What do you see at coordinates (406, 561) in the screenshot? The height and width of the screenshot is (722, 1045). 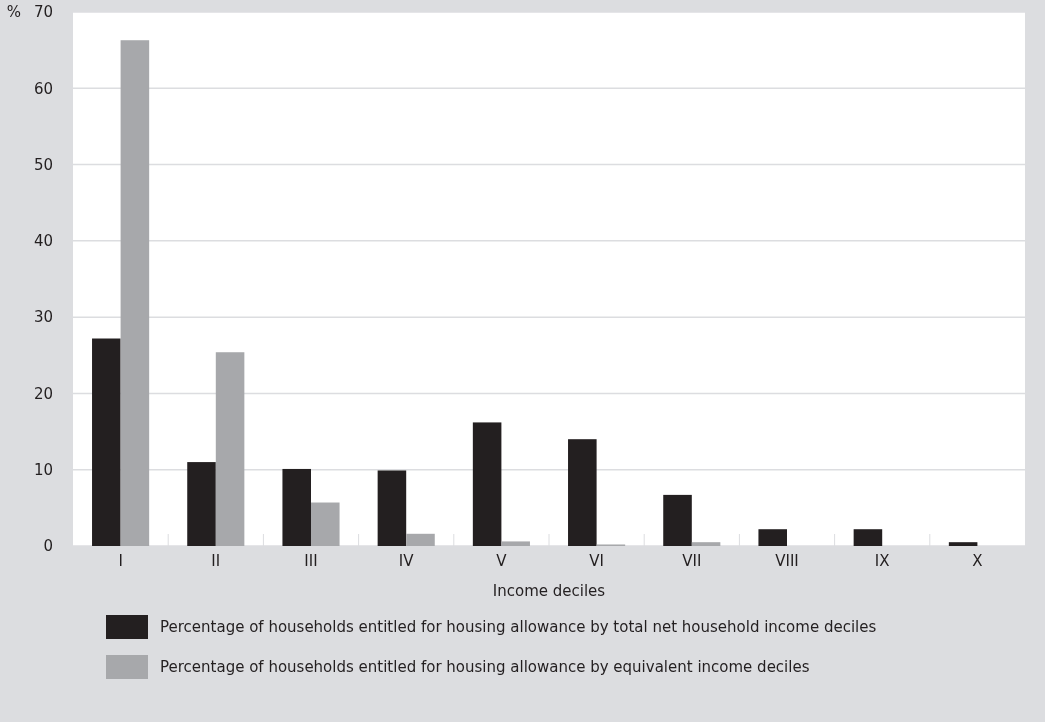 I see `x-tick-label: IV` at bounding box center [406, 561].